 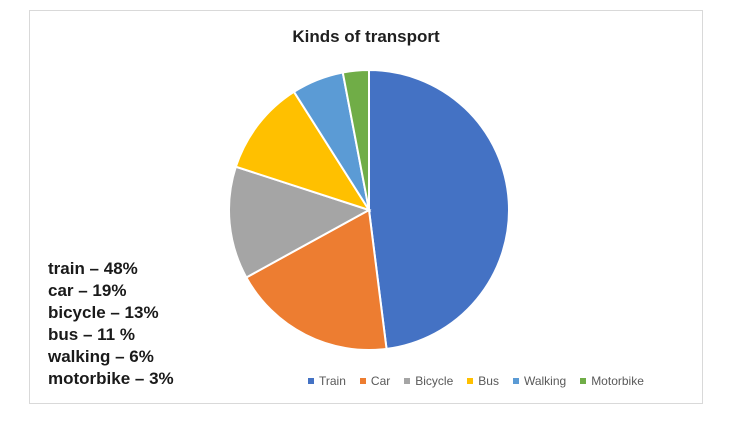 I want to click on legend-swatch-bicycle, so click(x=407, y=381).